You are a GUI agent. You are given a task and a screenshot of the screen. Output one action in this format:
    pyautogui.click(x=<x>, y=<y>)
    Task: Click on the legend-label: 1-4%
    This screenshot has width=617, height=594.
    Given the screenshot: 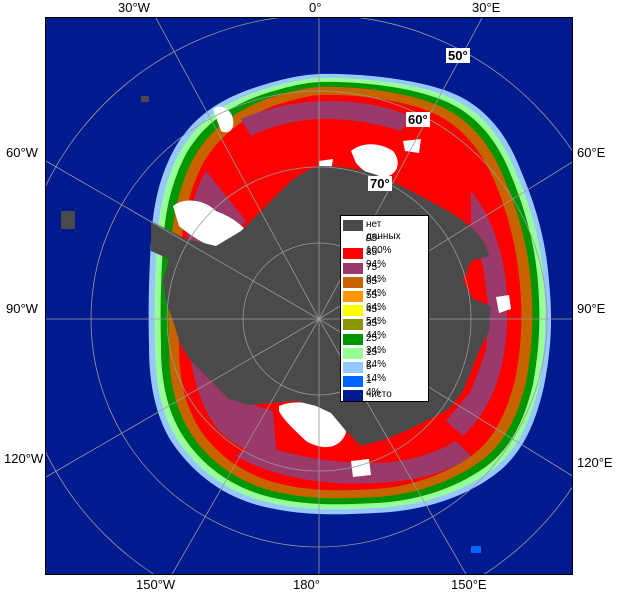 What is the action you would take?
    pyautogui.click(x=373, y=387)
    